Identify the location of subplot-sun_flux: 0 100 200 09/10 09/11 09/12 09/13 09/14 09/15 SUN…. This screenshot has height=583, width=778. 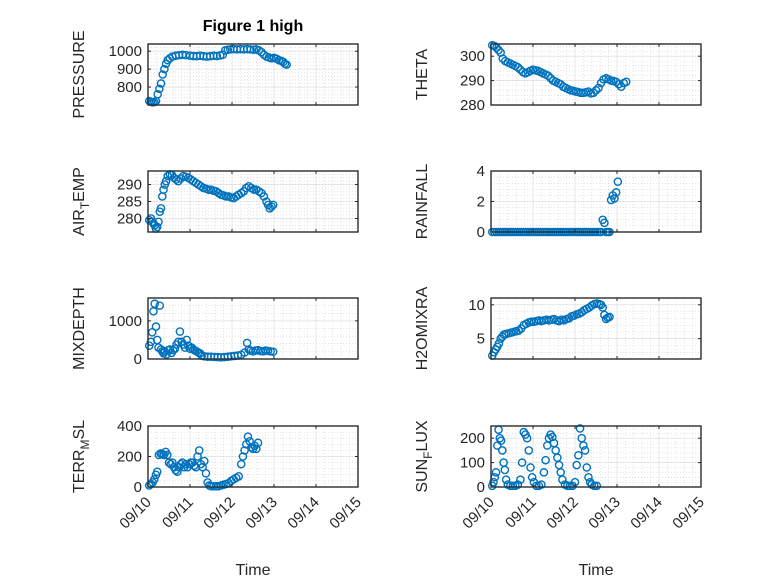
(561, 476).